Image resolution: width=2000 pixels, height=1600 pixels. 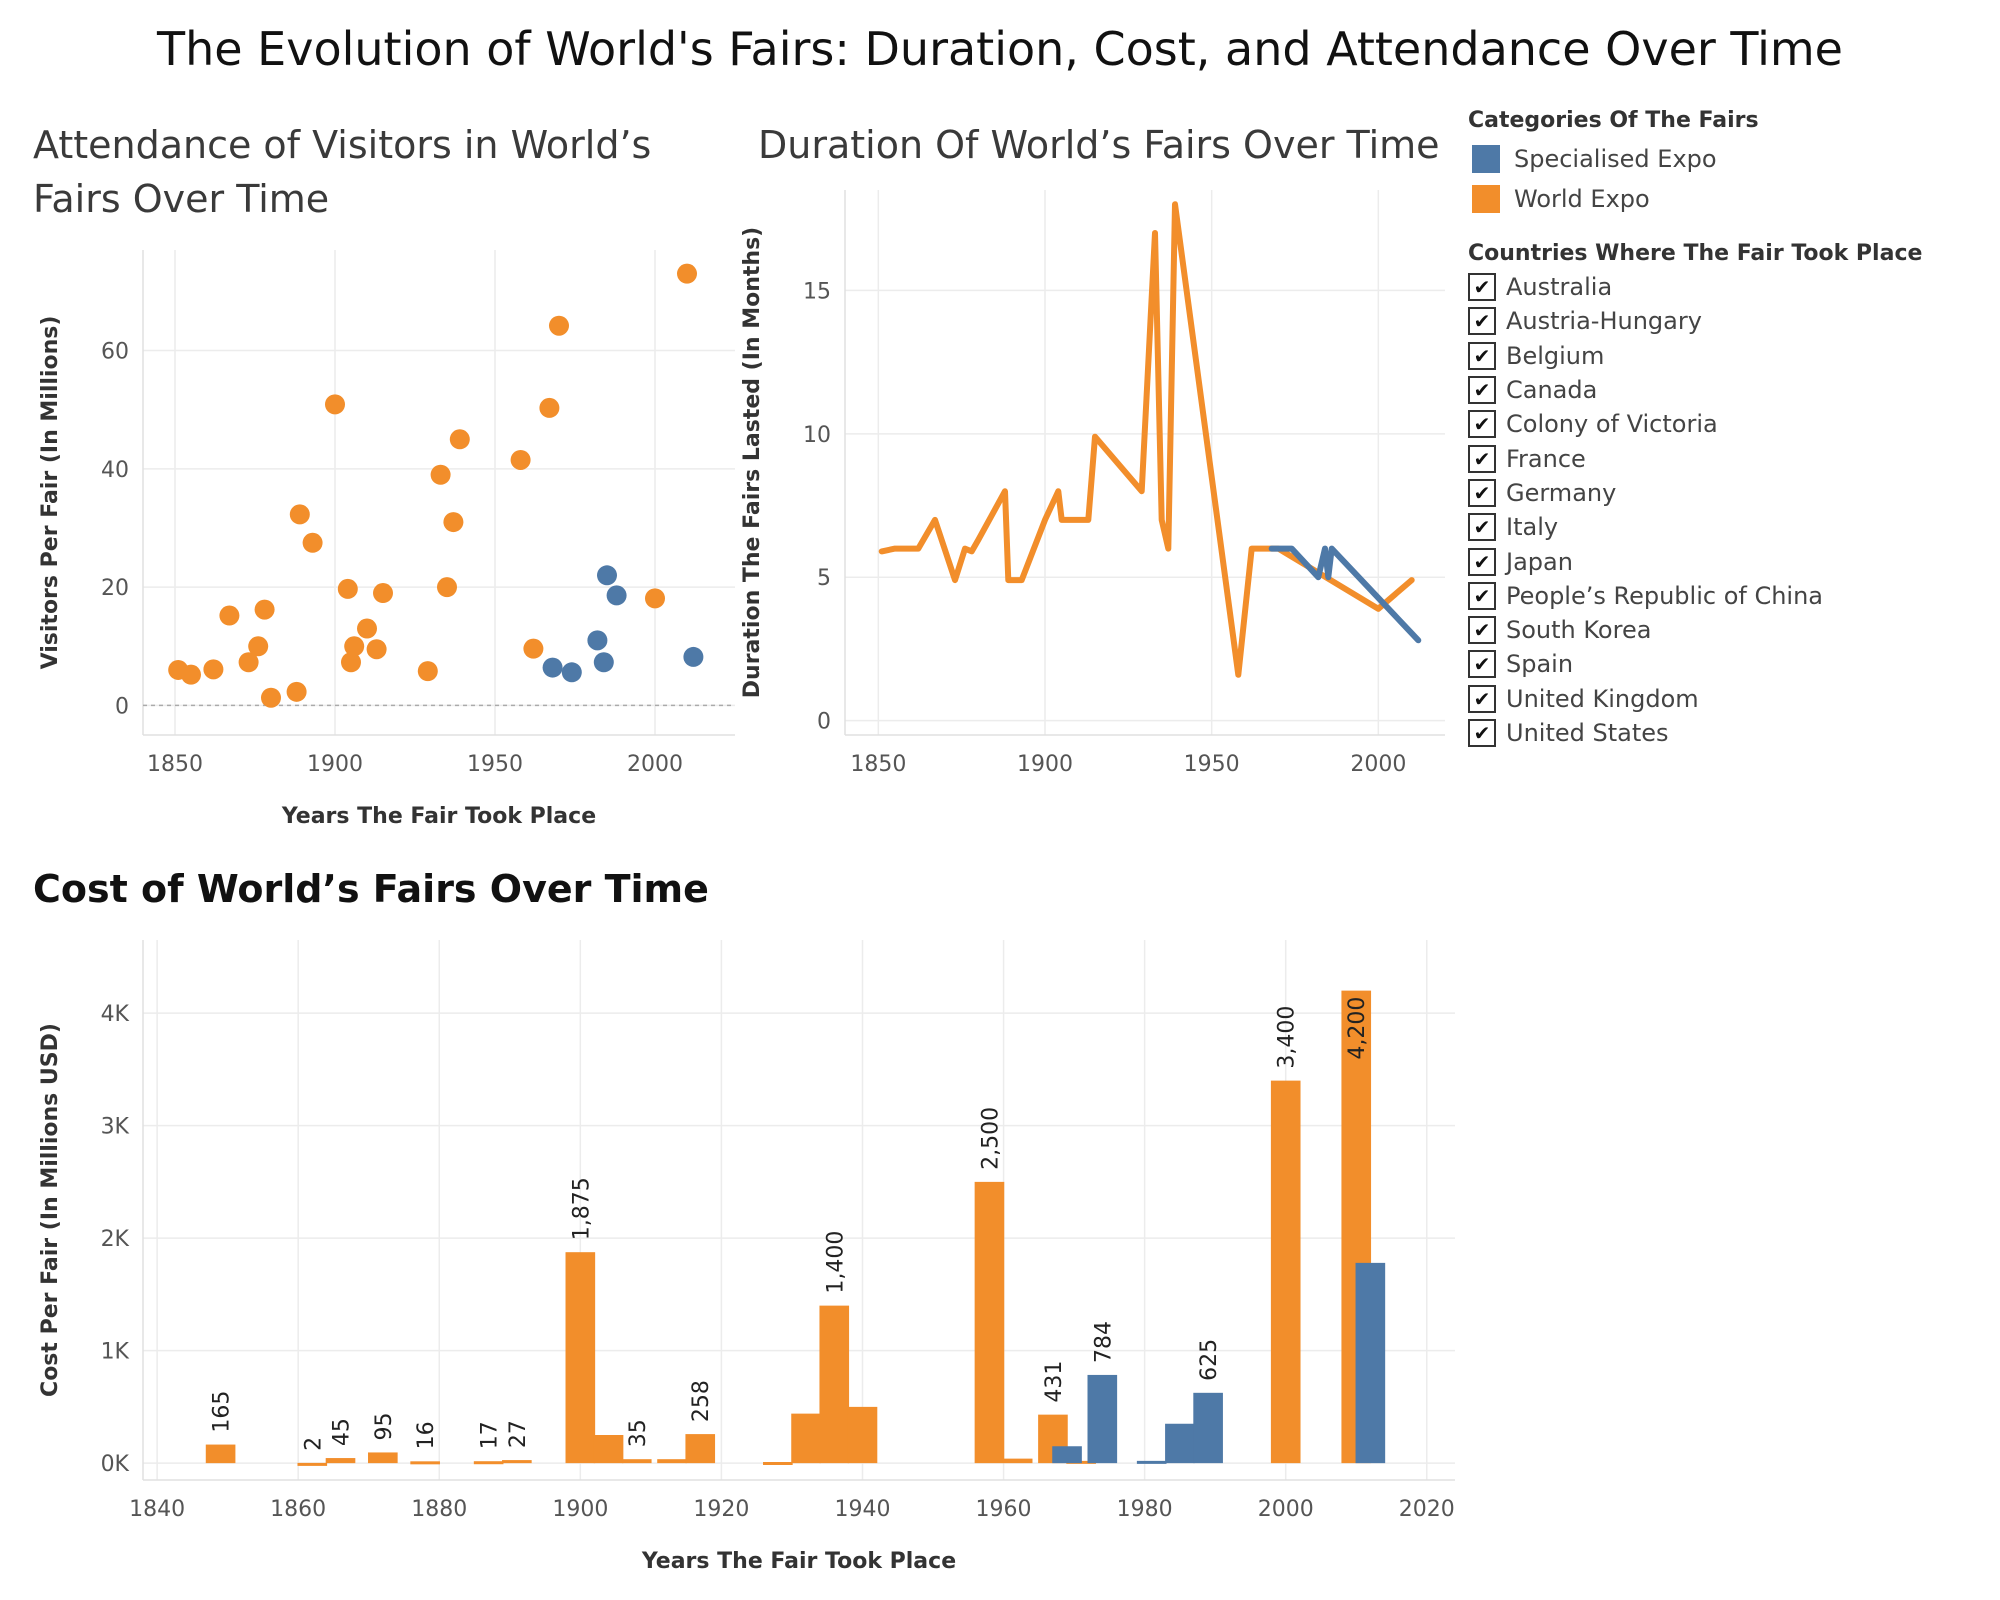 I want to click on bar-value-label: 27, so click(x=518, y=1434).